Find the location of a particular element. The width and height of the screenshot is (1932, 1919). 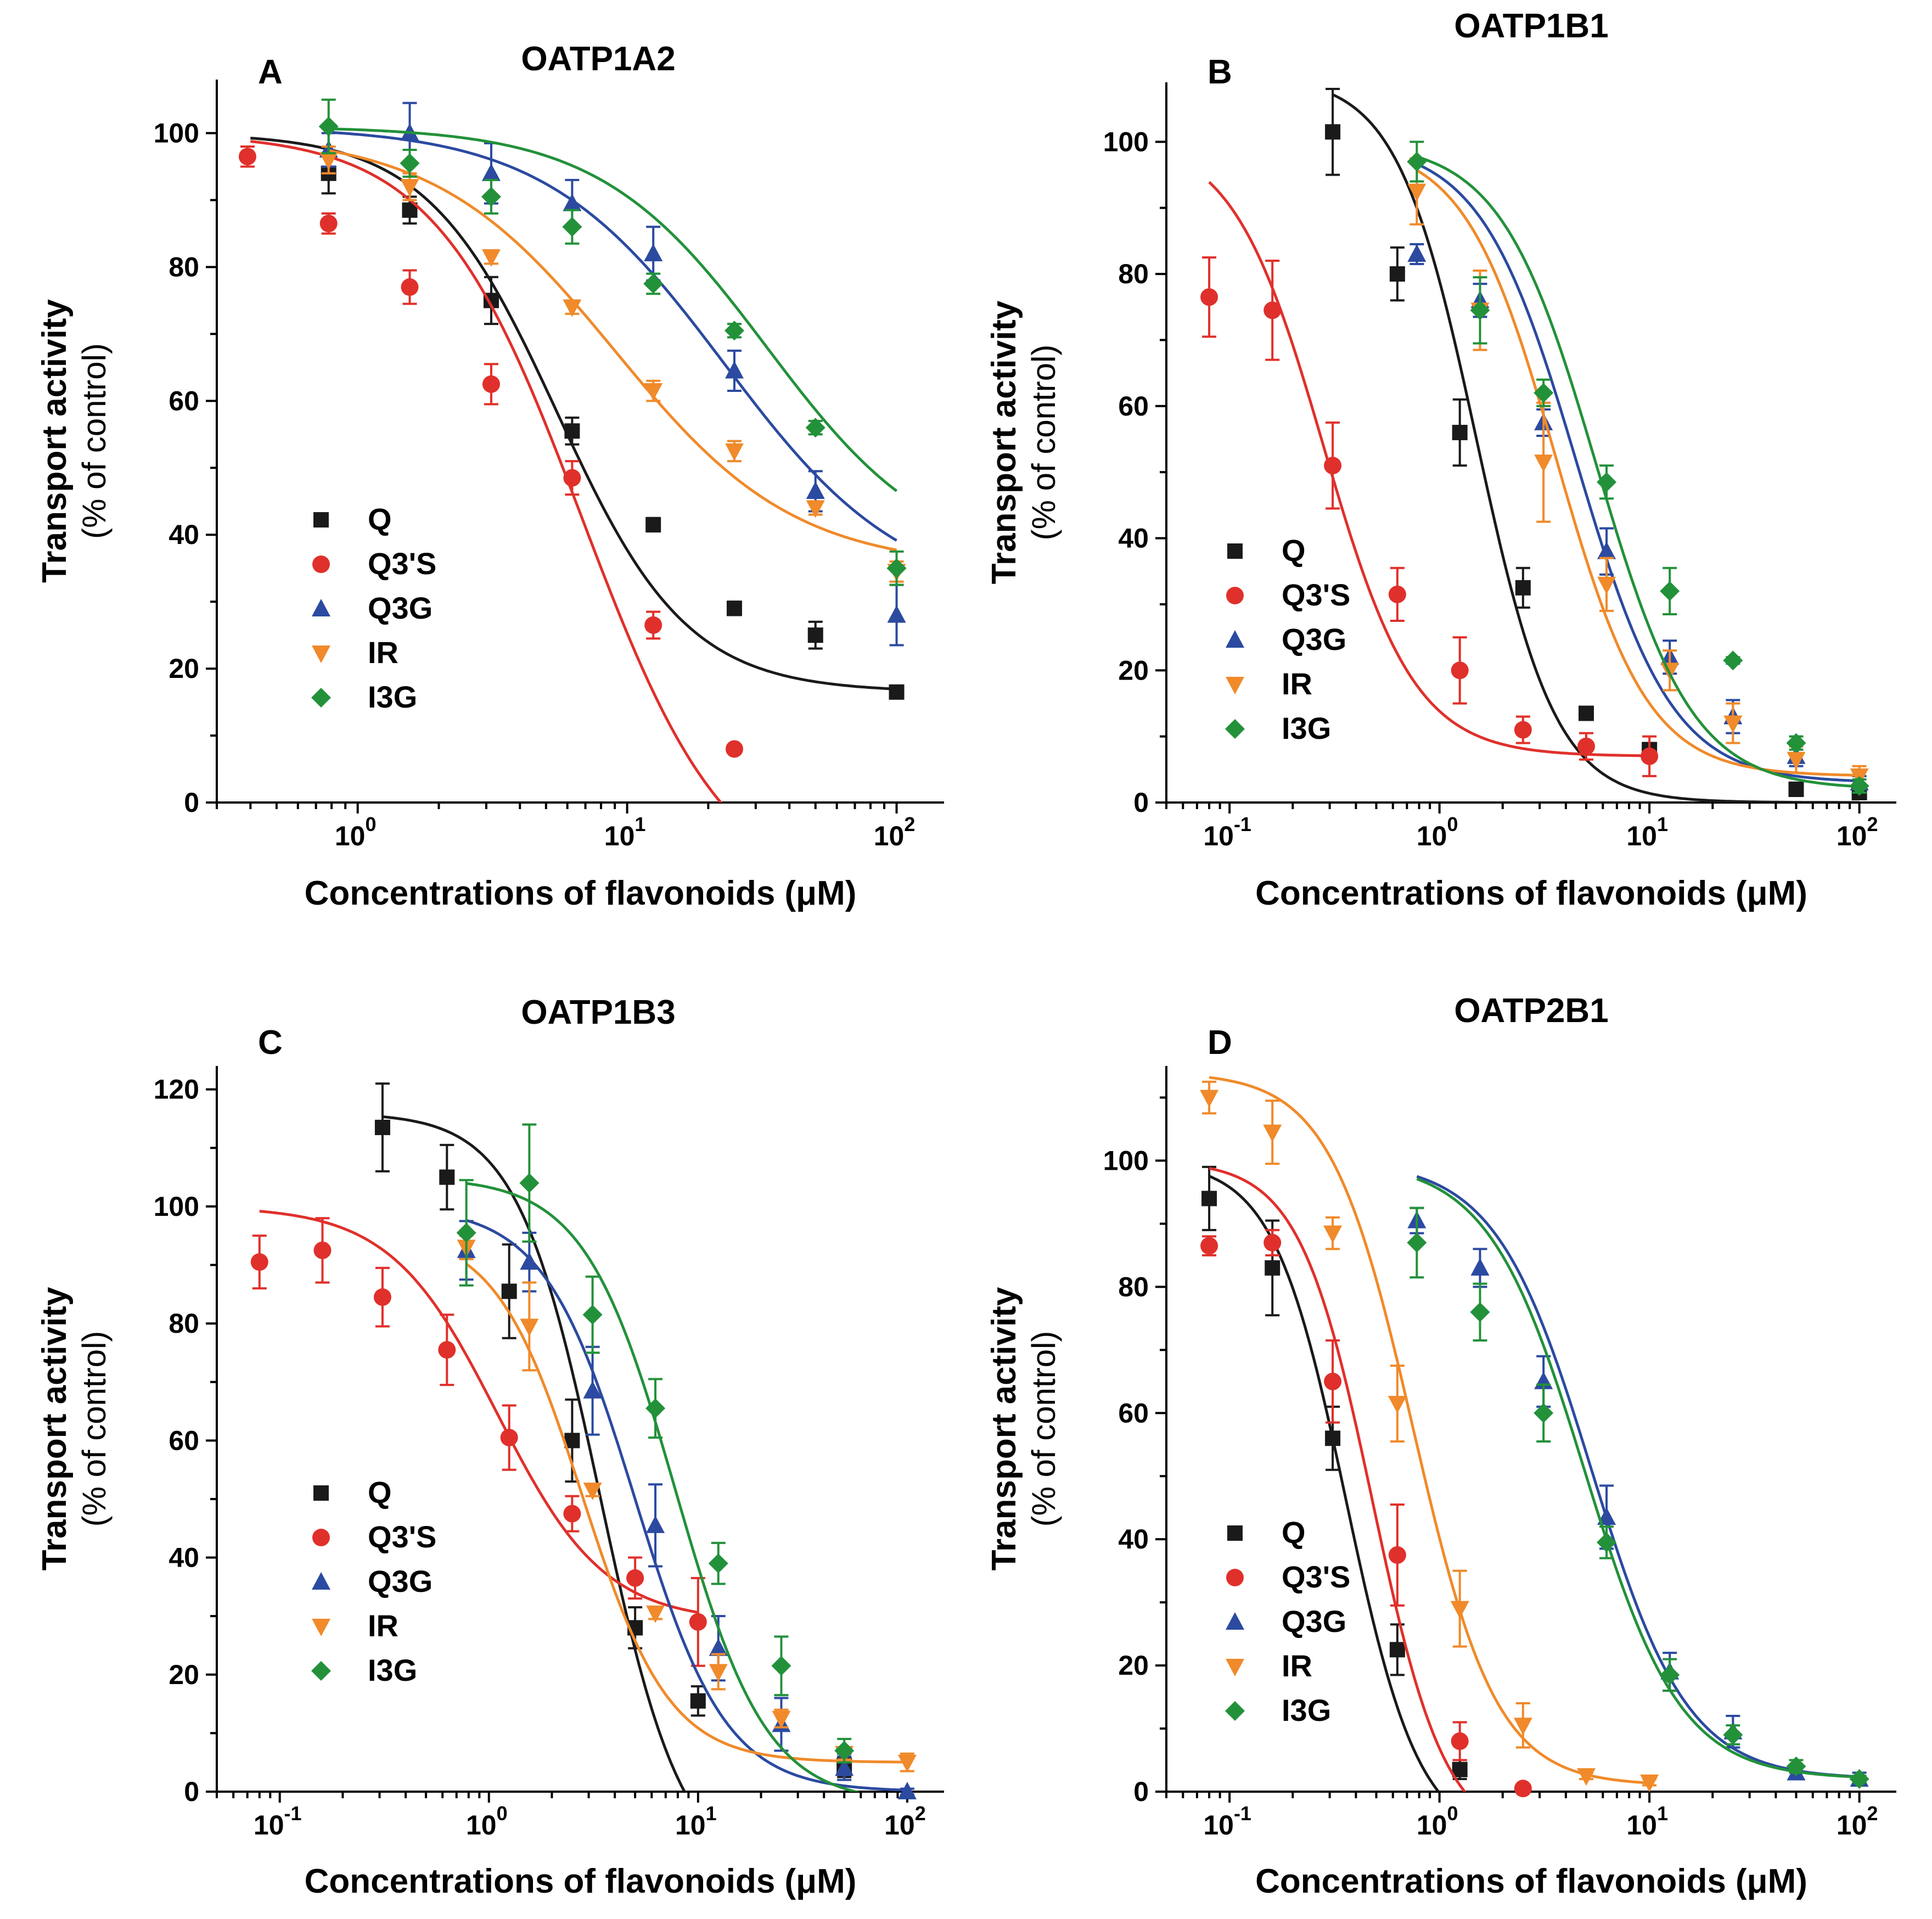

series-i3g is located at coordinates (659, 1457).